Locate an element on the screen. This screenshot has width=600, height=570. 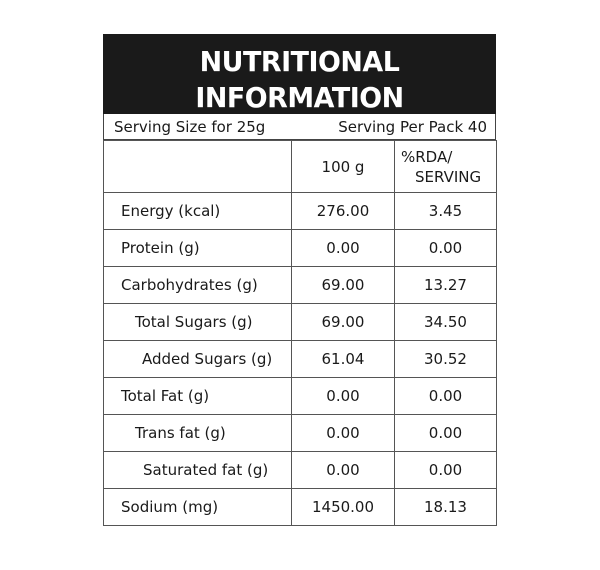
serving-size: Serving Size for 25g is located at coordinates (190, 126).